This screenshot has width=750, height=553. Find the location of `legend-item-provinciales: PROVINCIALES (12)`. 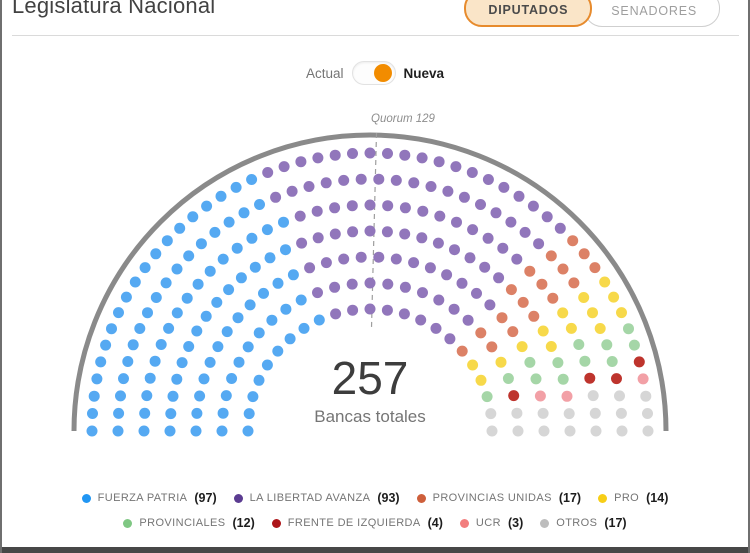

legend-item-provinciales: PROVINCIALES (12) is located at coordinates (189, 523).